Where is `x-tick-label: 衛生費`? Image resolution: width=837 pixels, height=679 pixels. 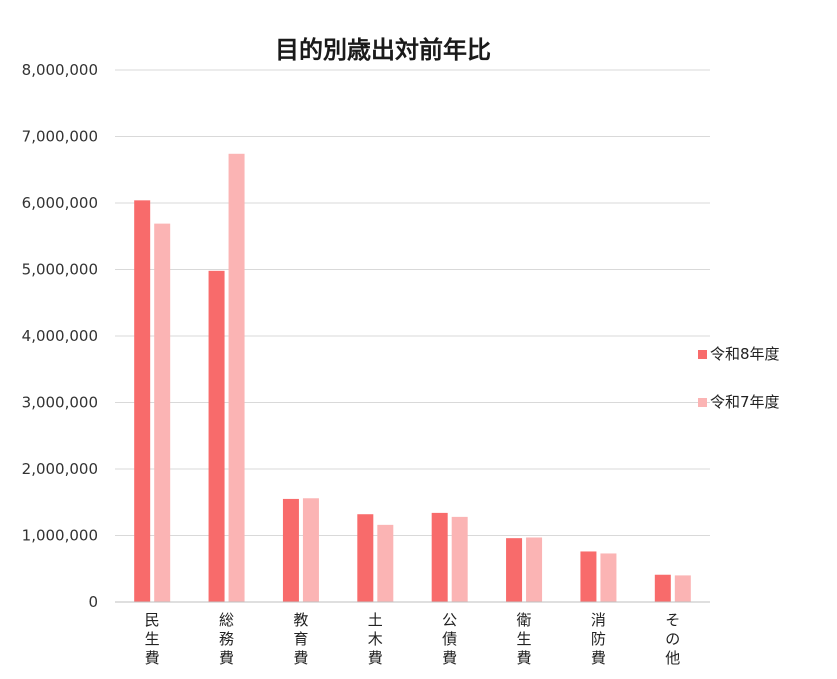 x-tick-label: 衛生費 is located at coordinates (524, 639).